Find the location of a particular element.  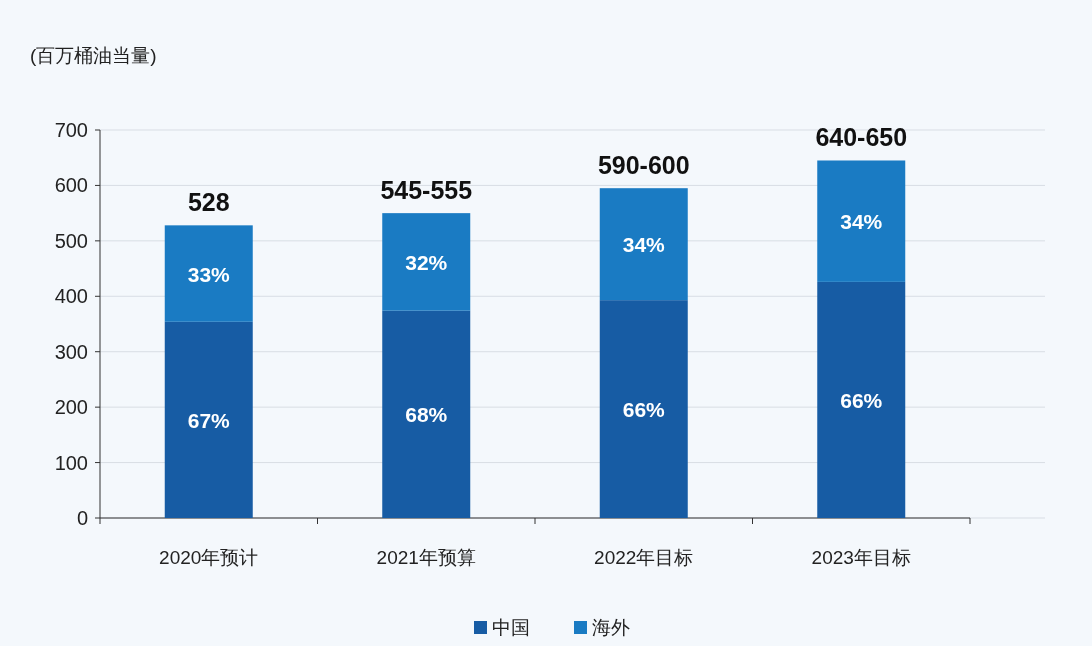

legend-label: 中国 is located at coordinates (511, 627).